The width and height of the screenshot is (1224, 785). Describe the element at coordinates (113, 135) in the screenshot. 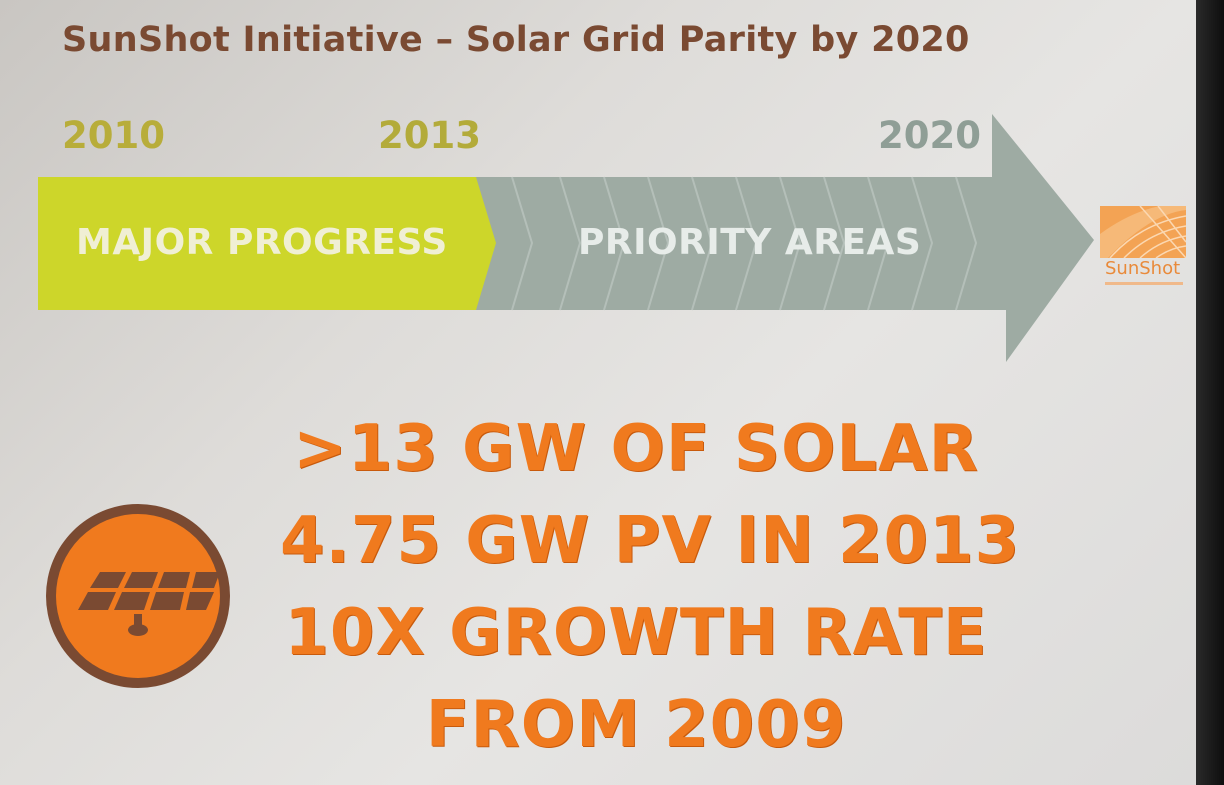

I see `year-label-2010: 2010` at that location.